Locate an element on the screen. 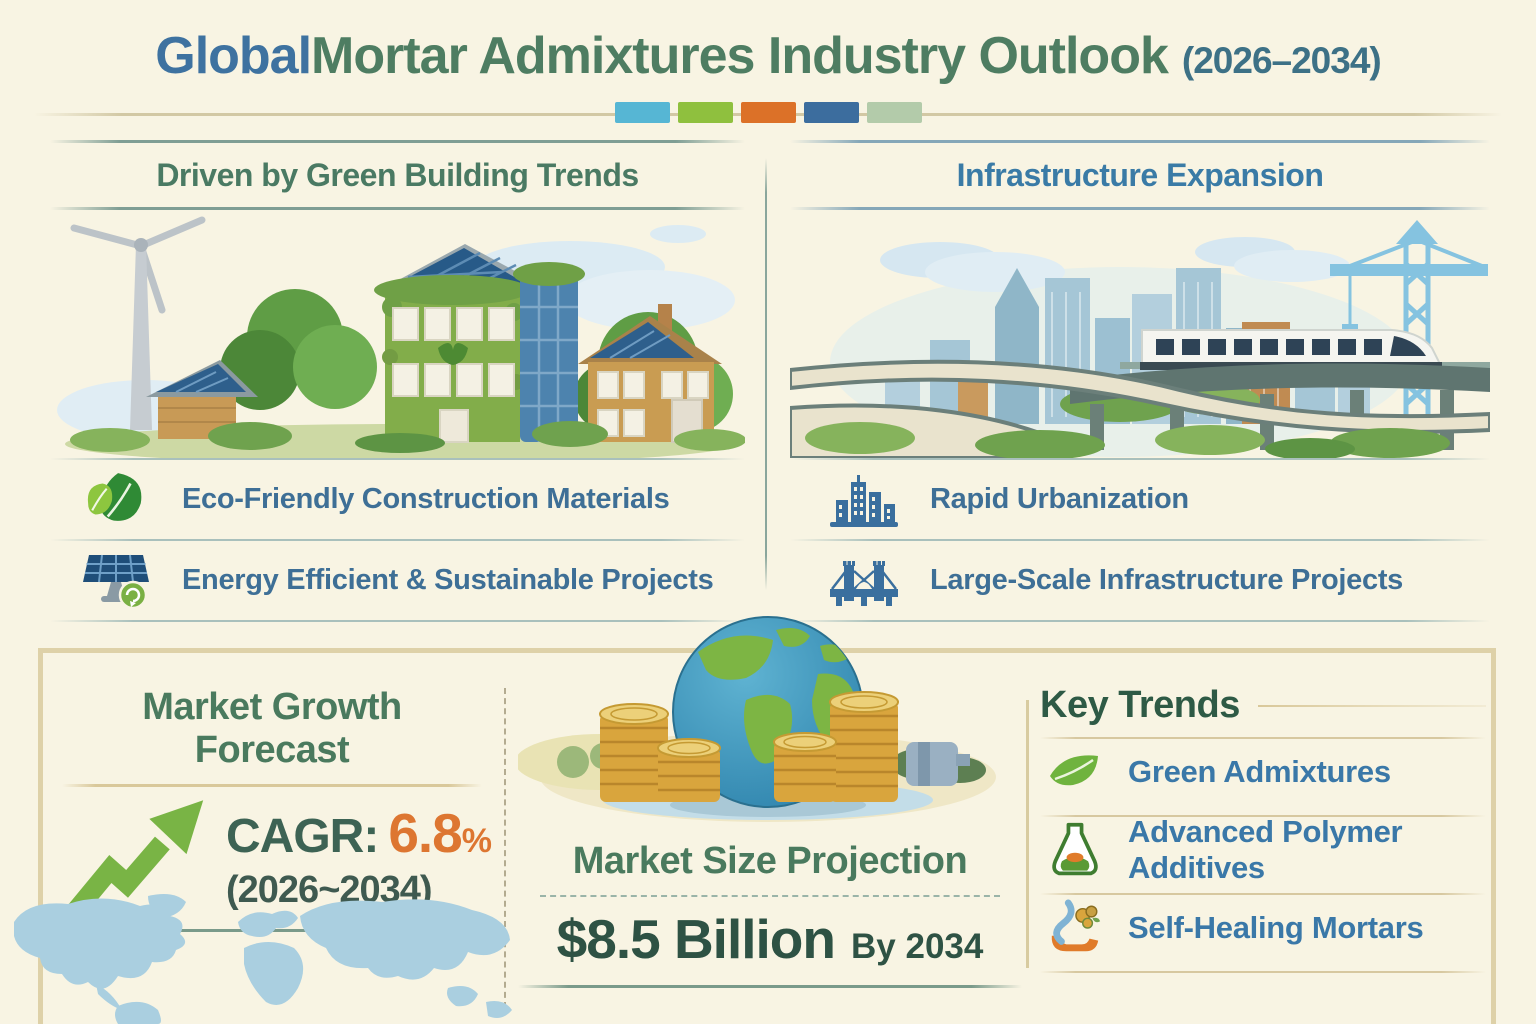  trend-advanced-polymer: Advanced Polymer Additives is located at coordinates (1263, 849).